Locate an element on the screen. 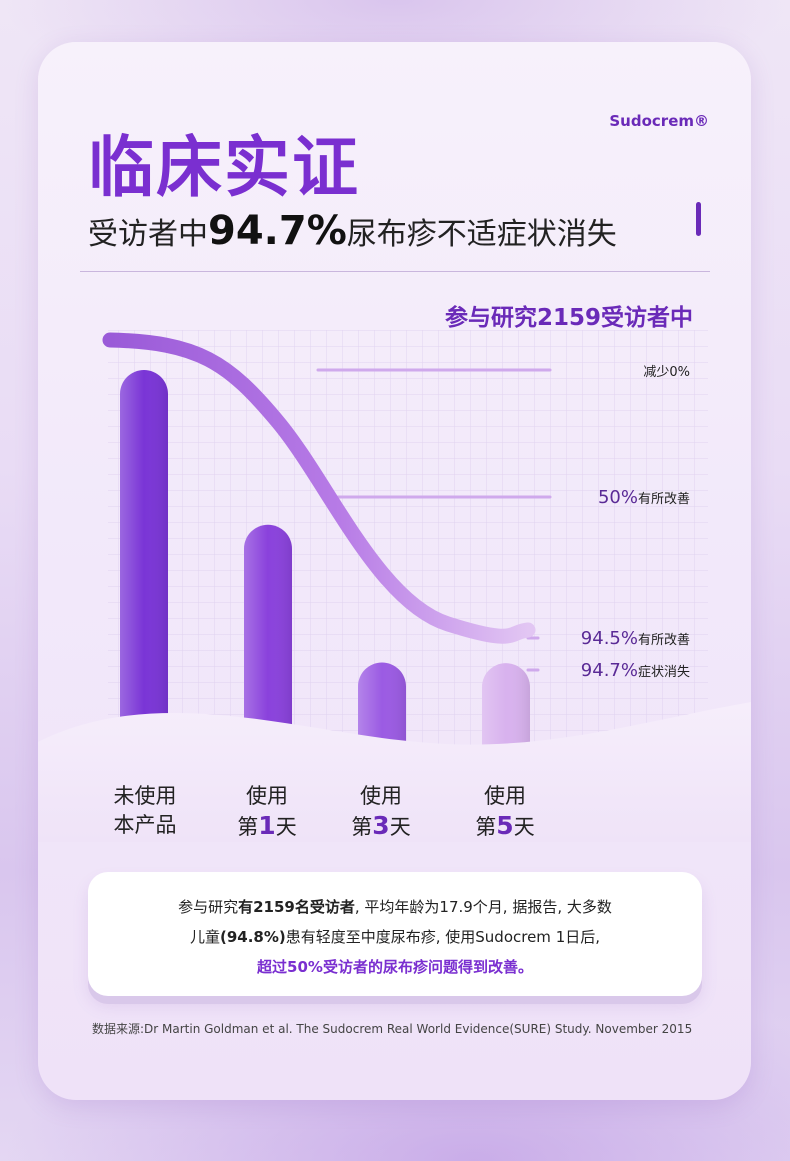  subtitle-suffix: 尿布疹不适症状消失 is located at coordinates (481, 234).